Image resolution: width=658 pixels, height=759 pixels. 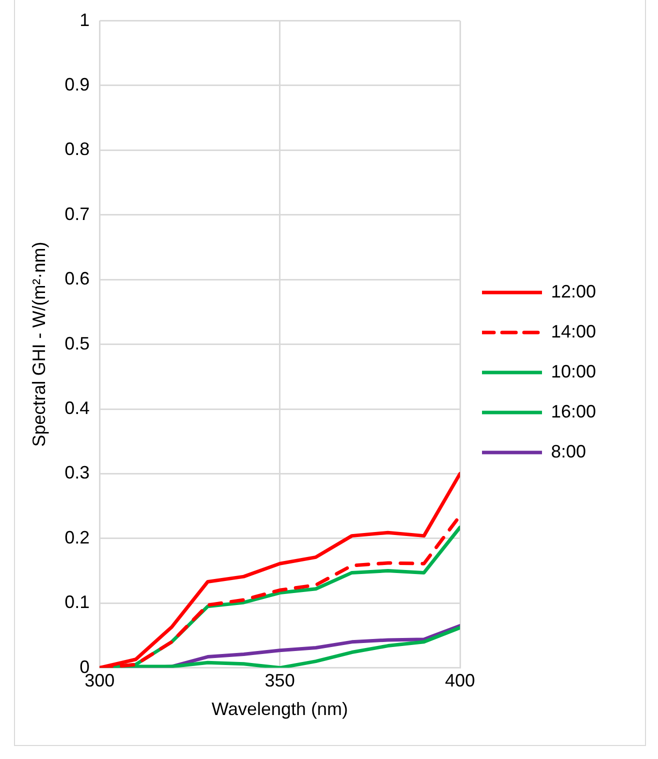 I want to click on y-tick-label: 0.1, so click(x=77, y=602).